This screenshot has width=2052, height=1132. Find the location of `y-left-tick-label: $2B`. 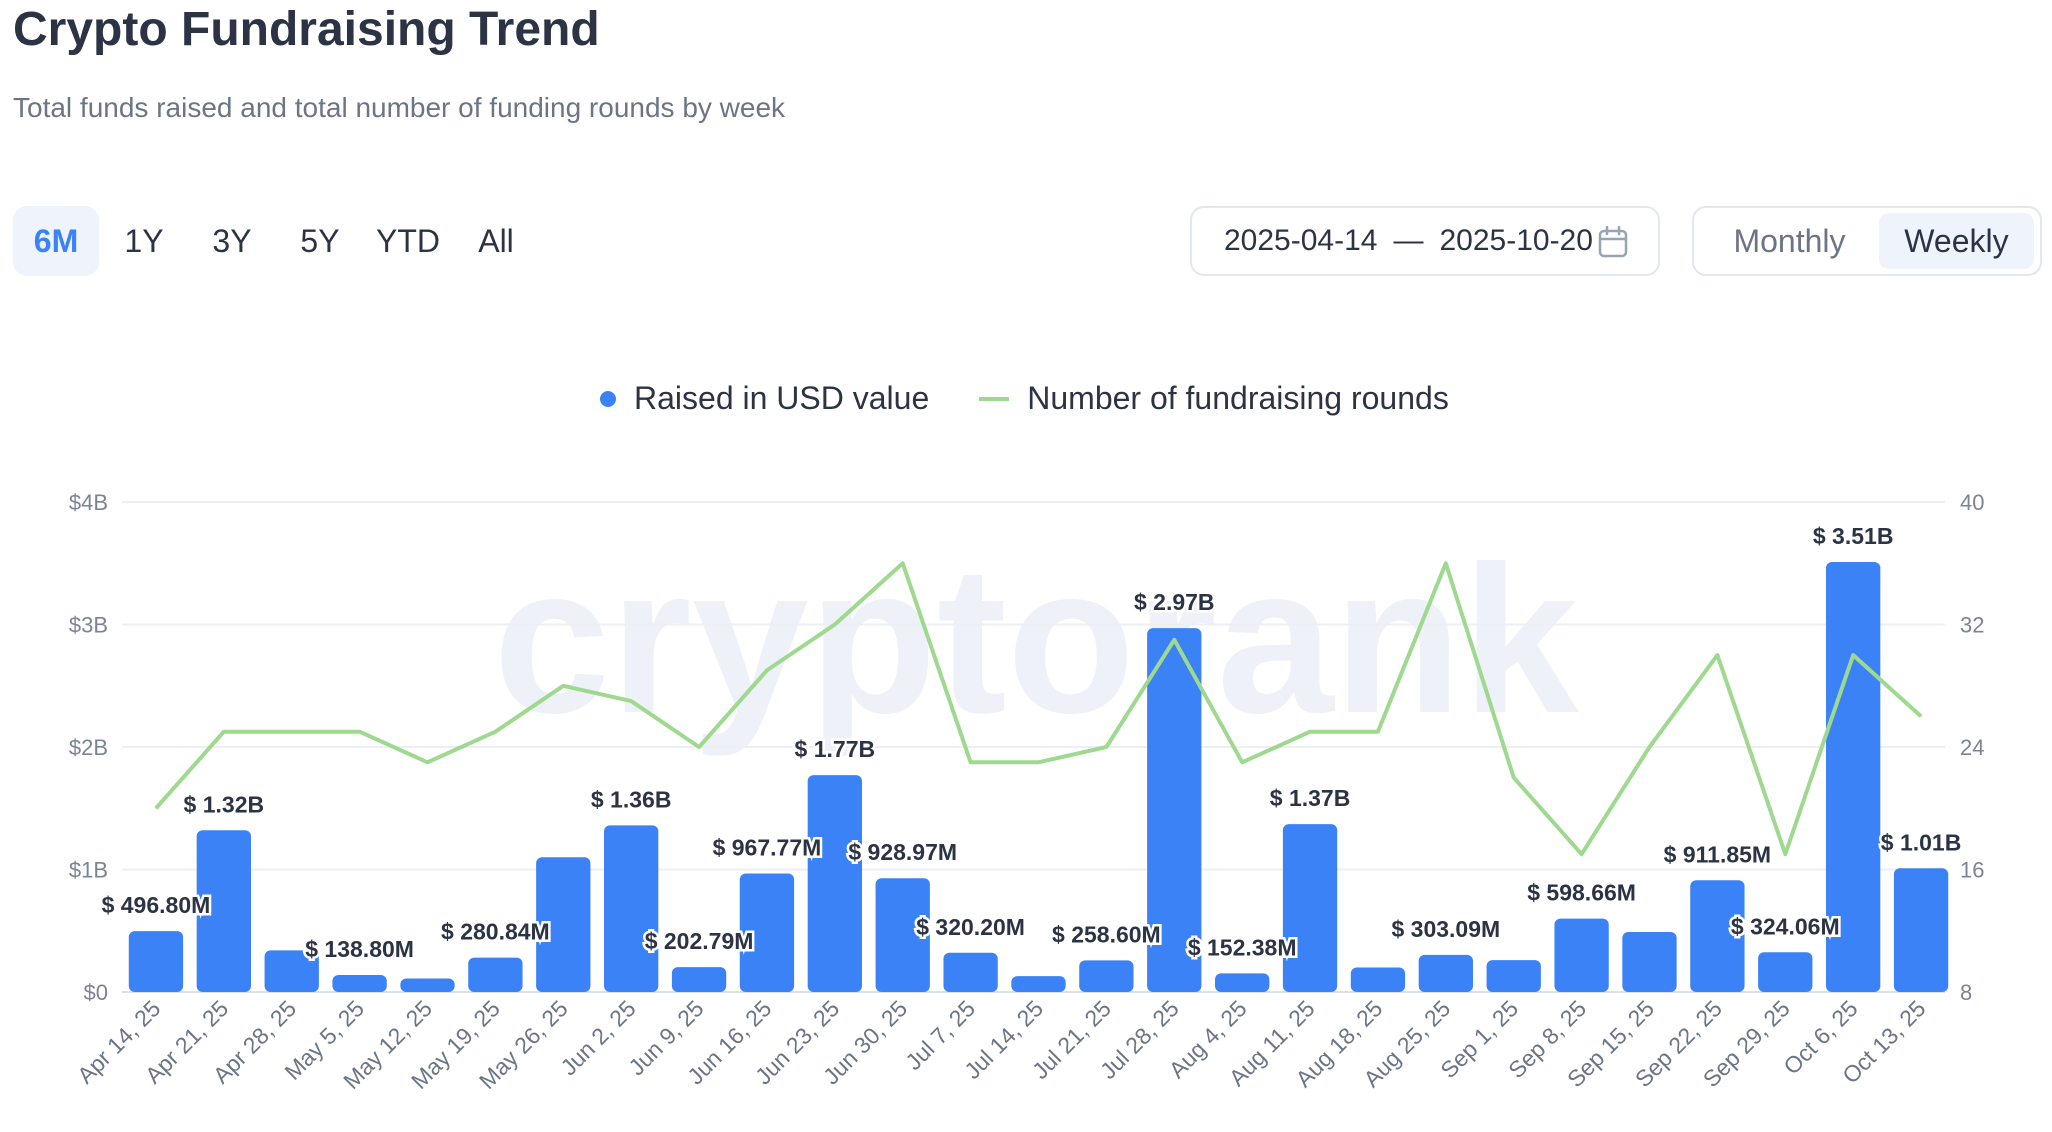

y-left-tick-label: $2B is located at coordinates (88, 747).